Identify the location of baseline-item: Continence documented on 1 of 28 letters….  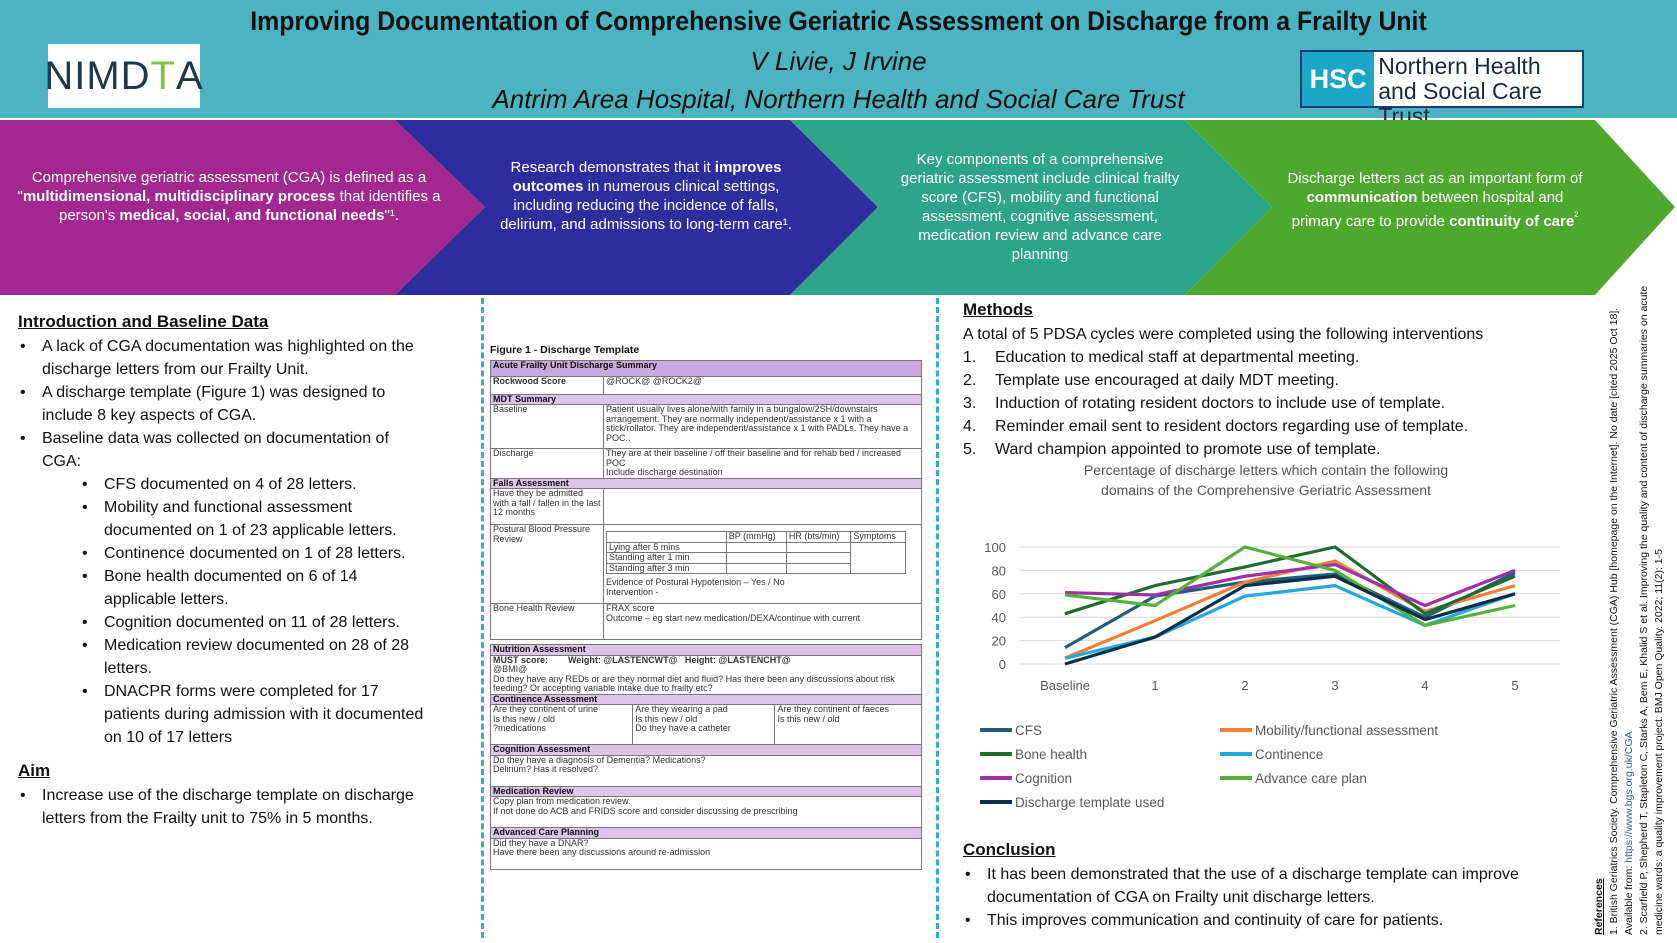
(254, 553).